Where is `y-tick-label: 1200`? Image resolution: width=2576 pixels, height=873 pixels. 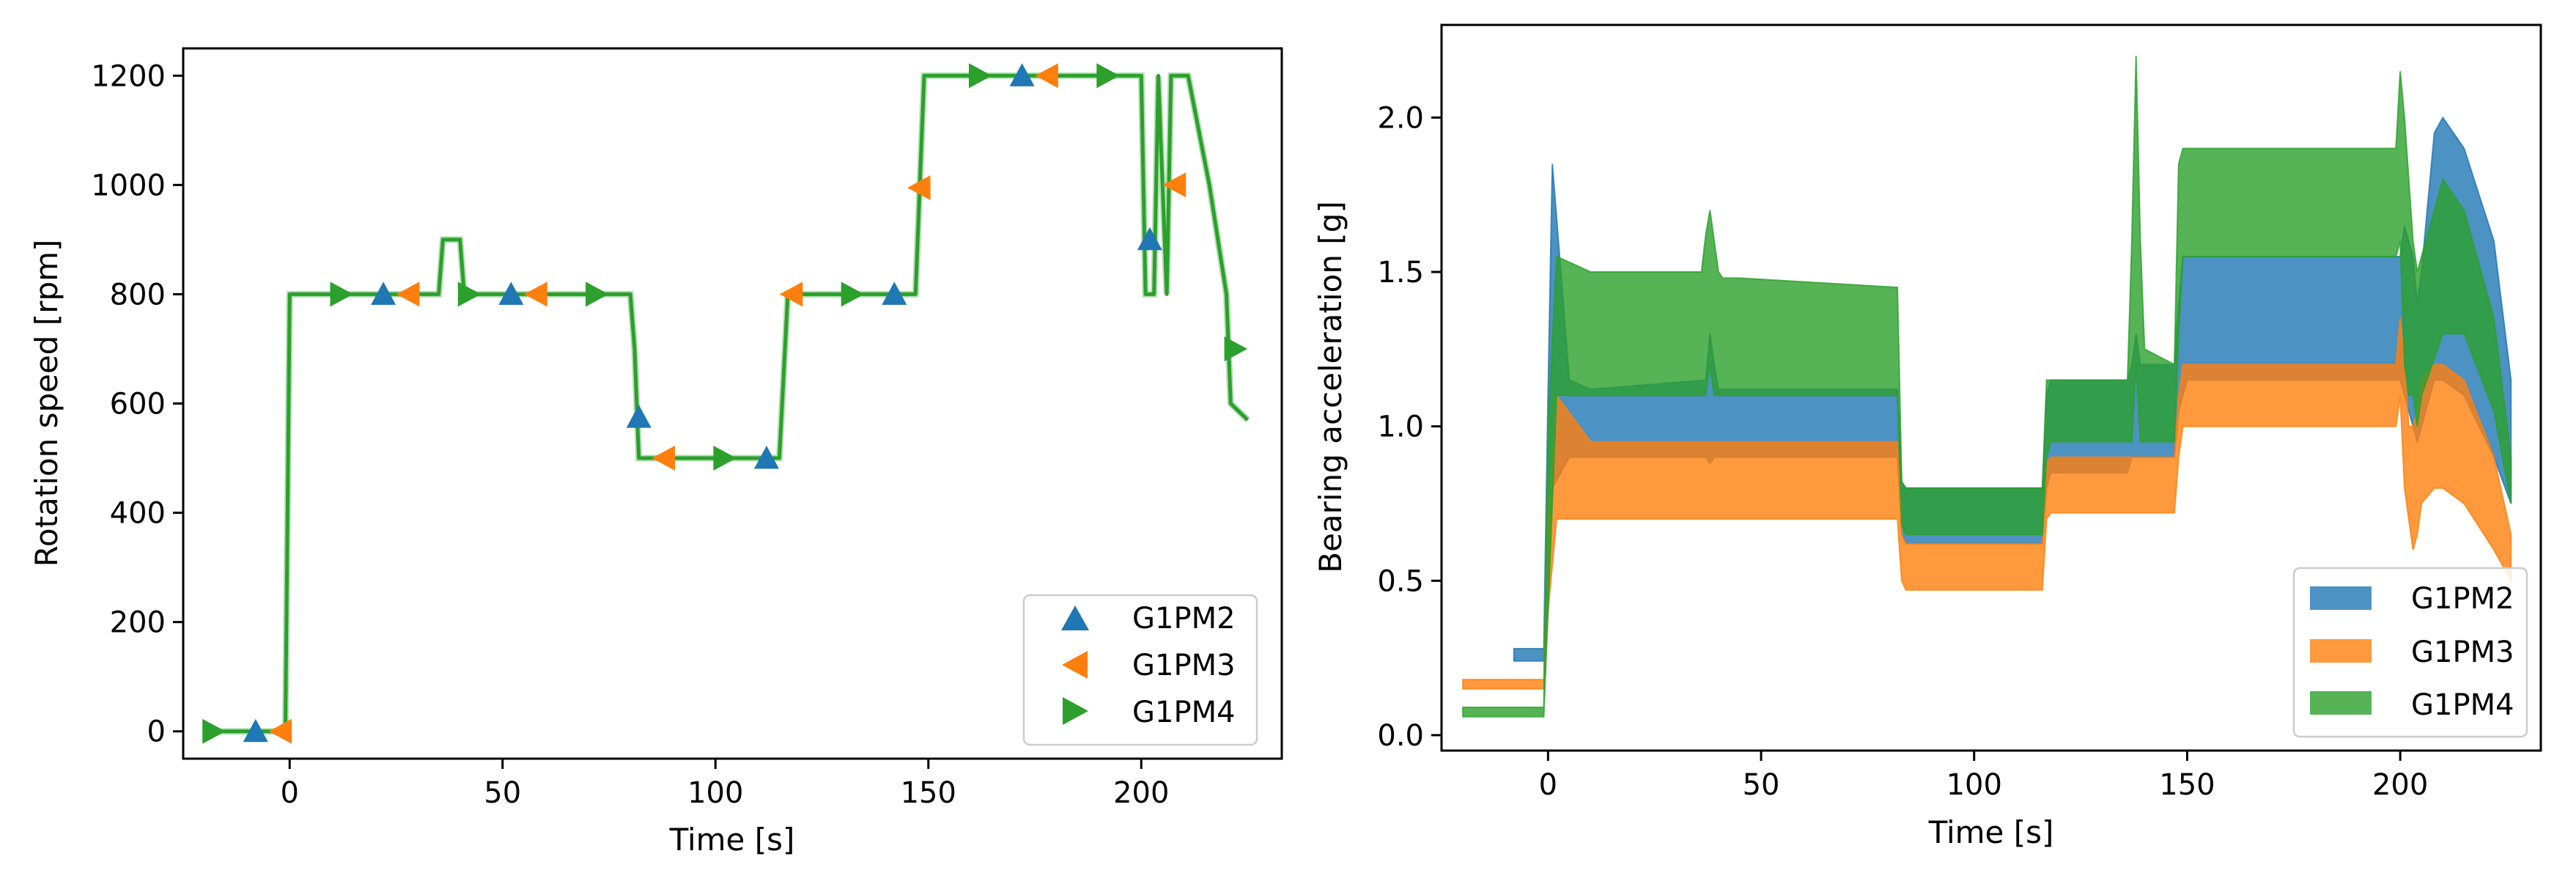 y-tick-label: 1200 is located at coordinates (128, 76).